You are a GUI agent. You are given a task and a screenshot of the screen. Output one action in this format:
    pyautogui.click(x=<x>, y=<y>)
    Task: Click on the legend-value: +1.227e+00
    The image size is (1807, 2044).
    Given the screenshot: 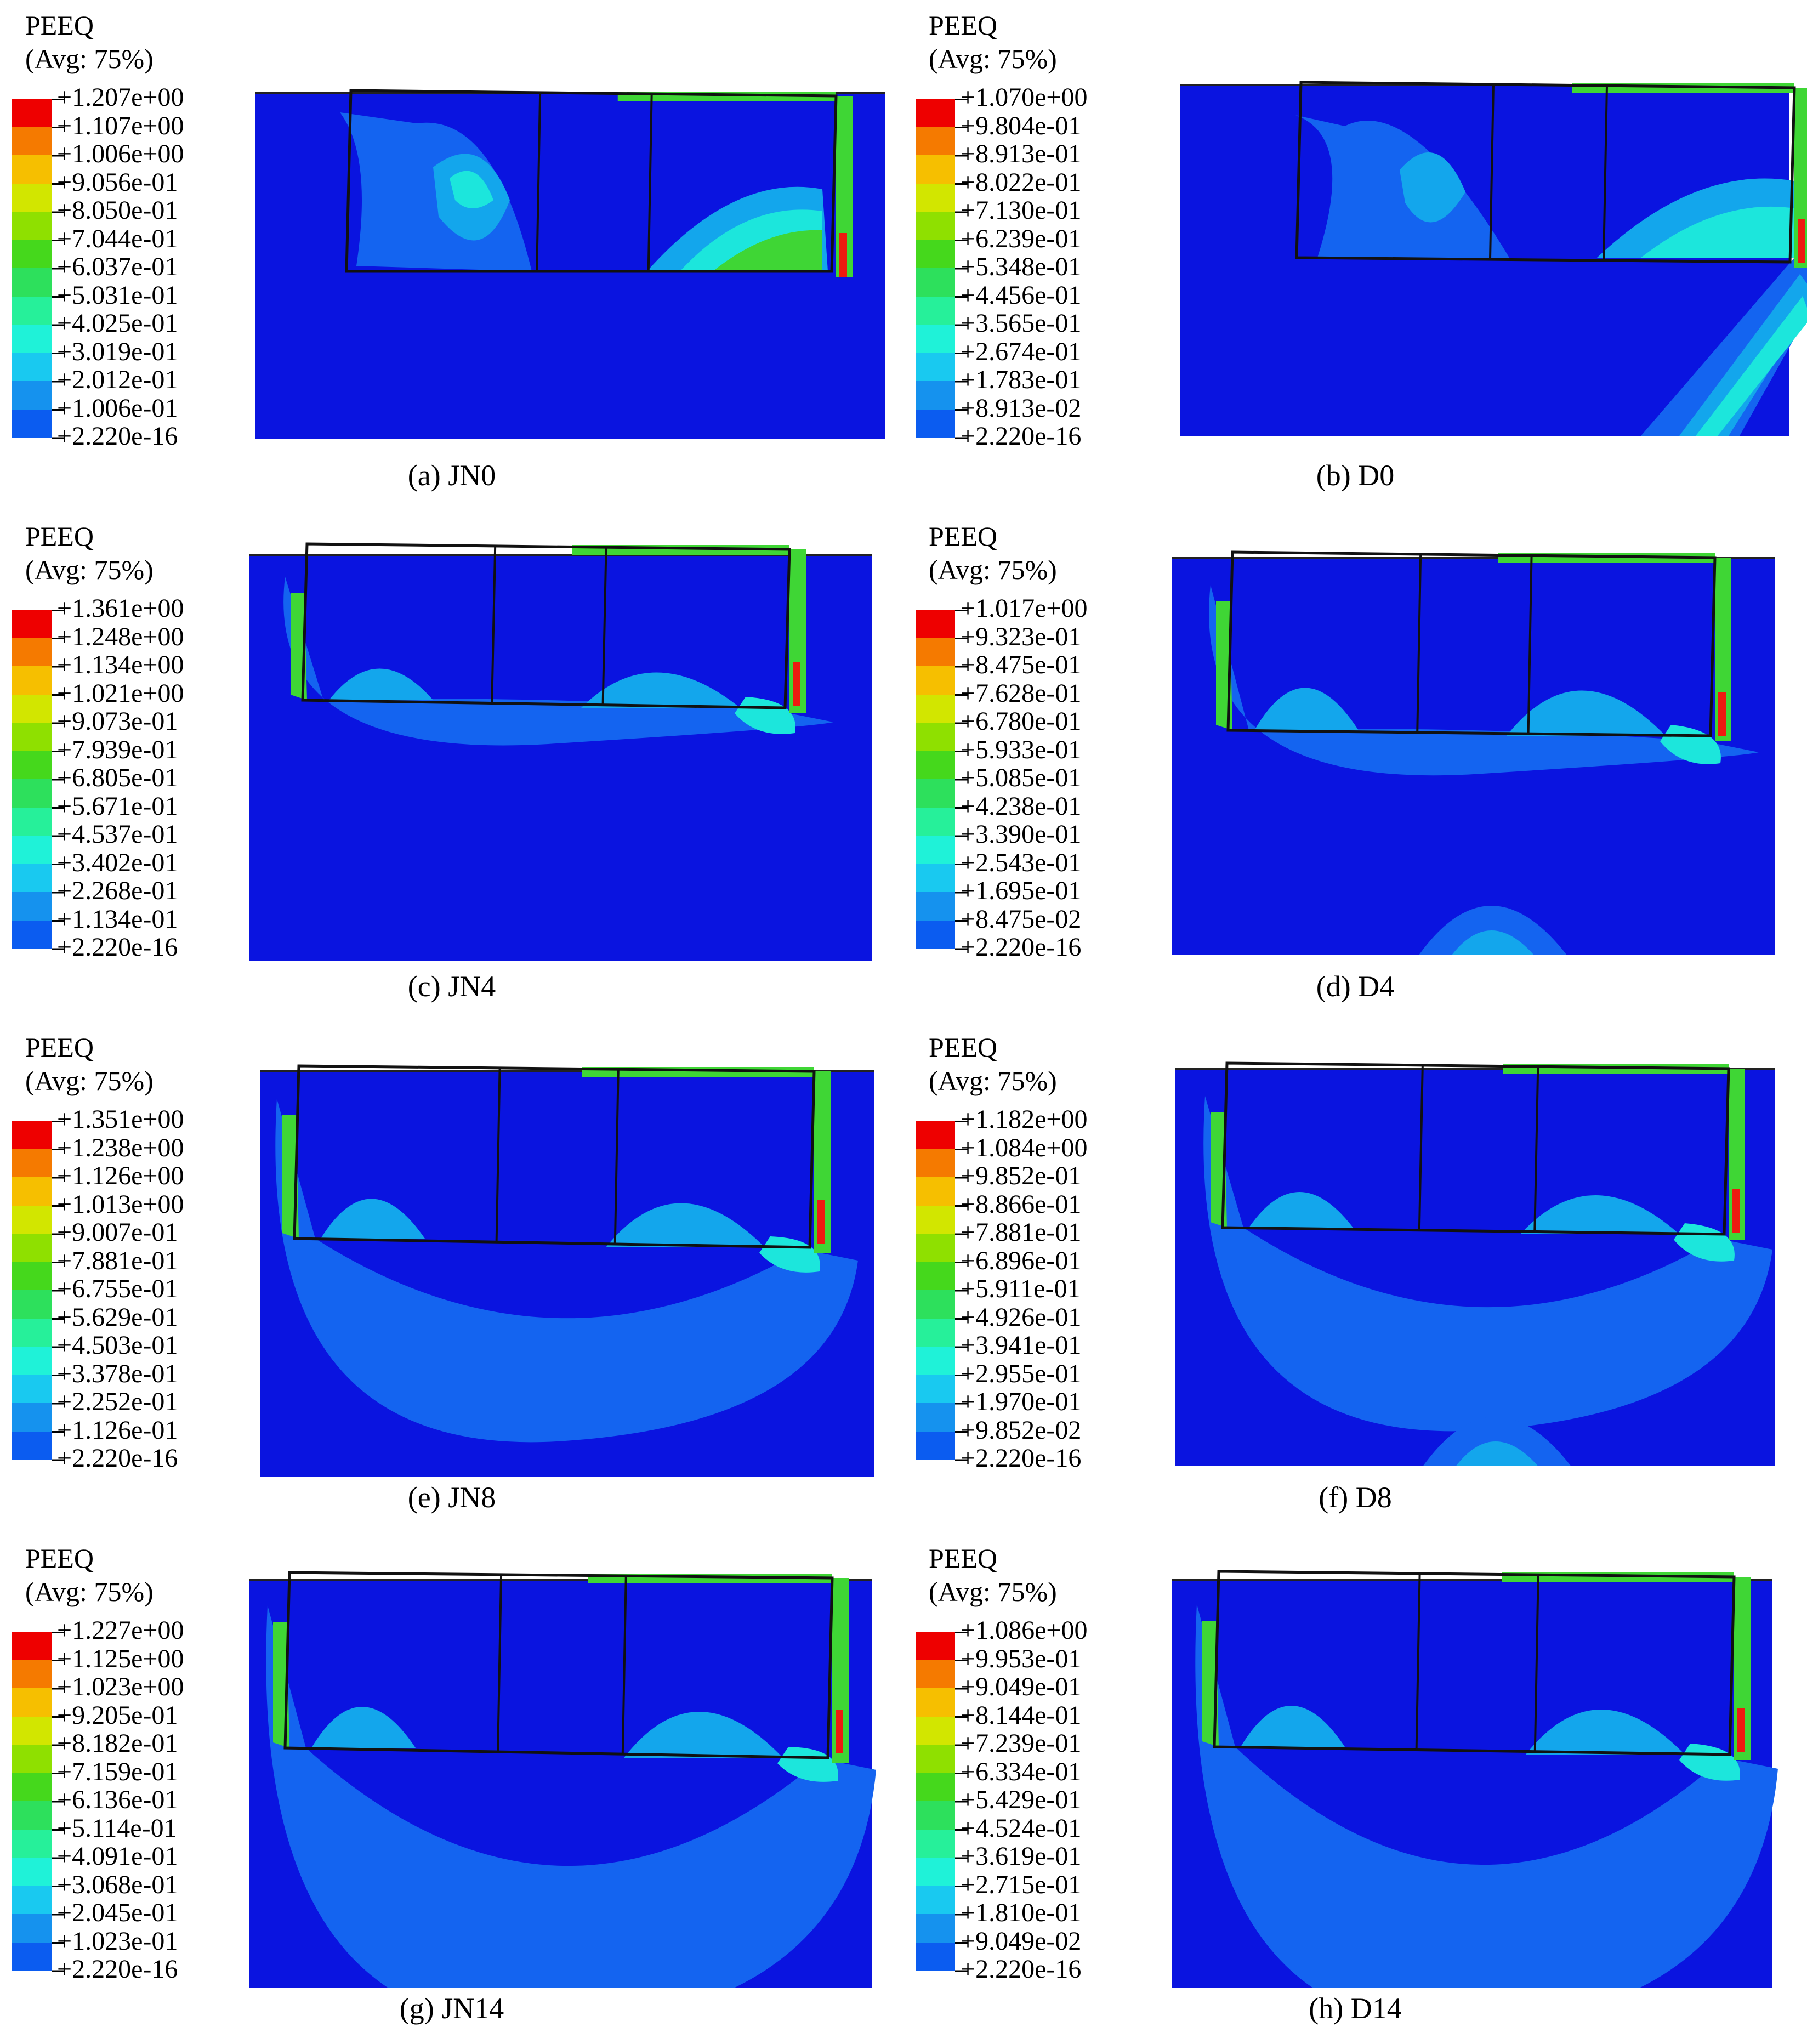 What is the action you would take?
    pyautogui.click(x=120, y=1630)
    